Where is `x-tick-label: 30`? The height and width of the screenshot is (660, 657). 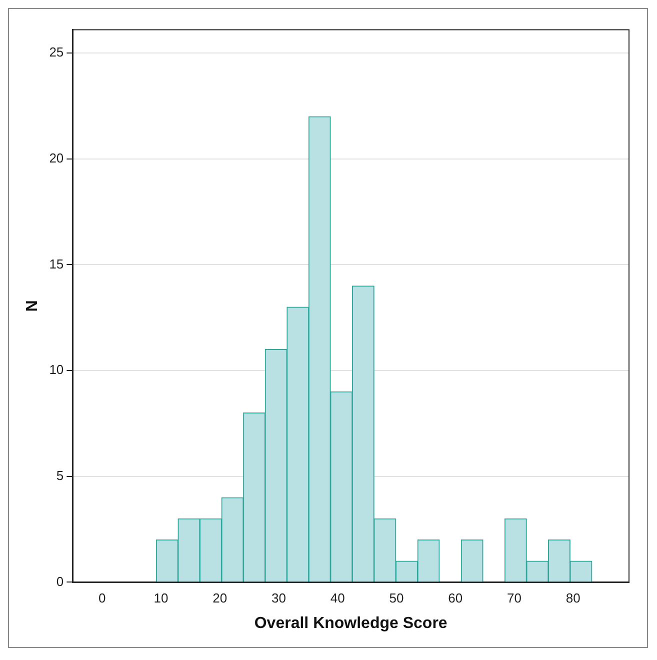
x-tick-label: 30 is located at coordinates (278, 598).